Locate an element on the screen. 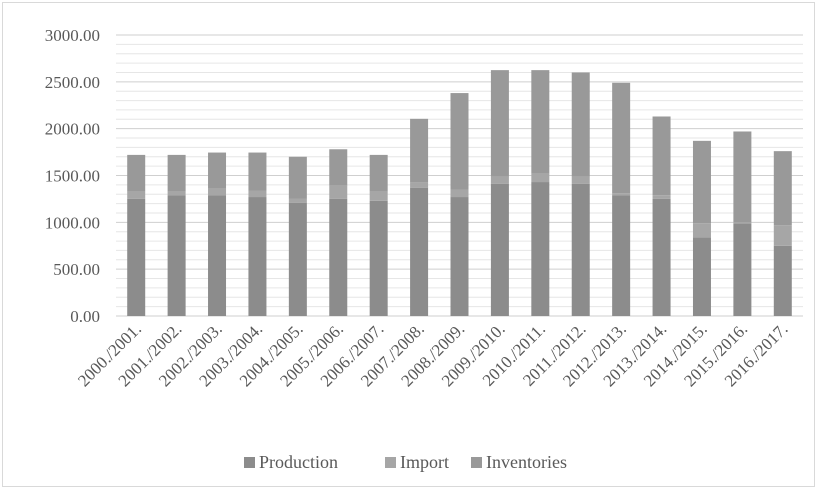 The height and width of the screenshot is (491, 819). y-tick-label: 1500.00 is located at coordinates (72, 176).